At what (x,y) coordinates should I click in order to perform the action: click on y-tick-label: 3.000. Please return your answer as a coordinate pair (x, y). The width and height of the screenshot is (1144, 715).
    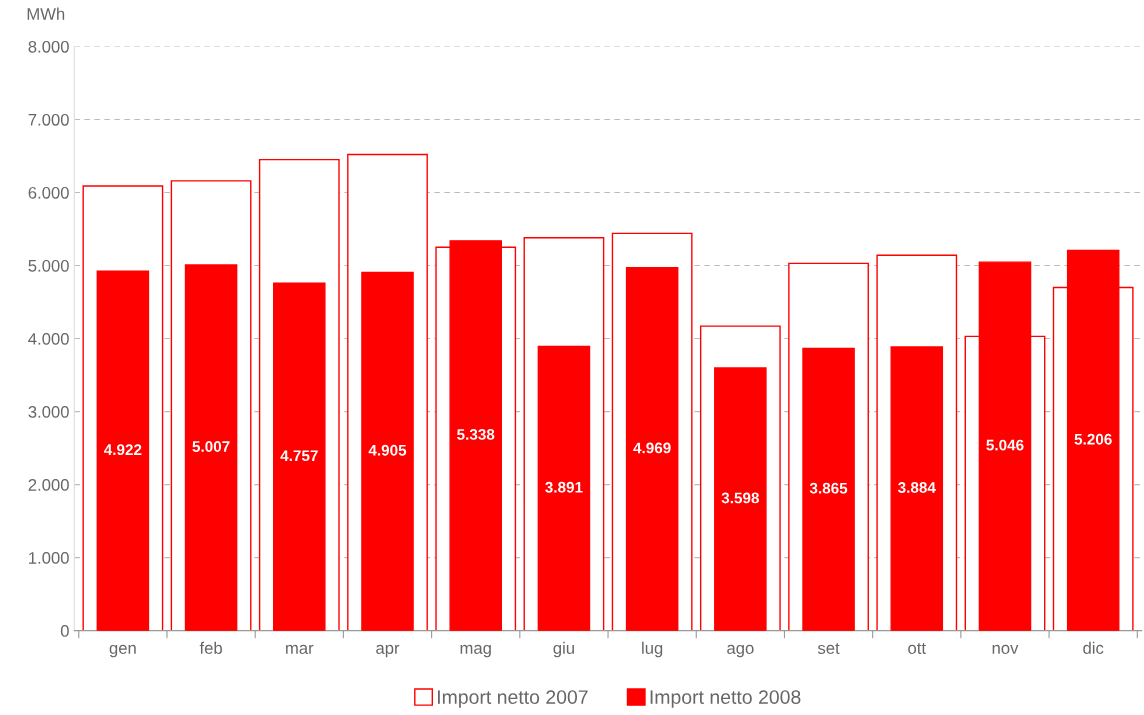
    Looking at the image, I should click on (48, 411).